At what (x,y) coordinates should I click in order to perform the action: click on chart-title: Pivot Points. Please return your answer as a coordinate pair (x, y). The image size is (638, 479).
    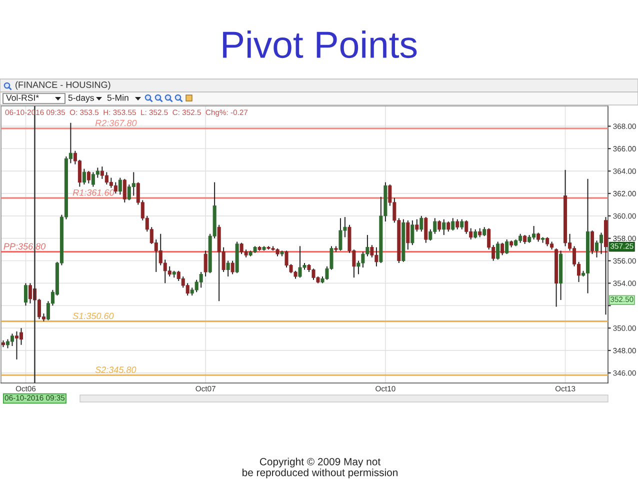
    Looking at the image, I should click on (320, 44).